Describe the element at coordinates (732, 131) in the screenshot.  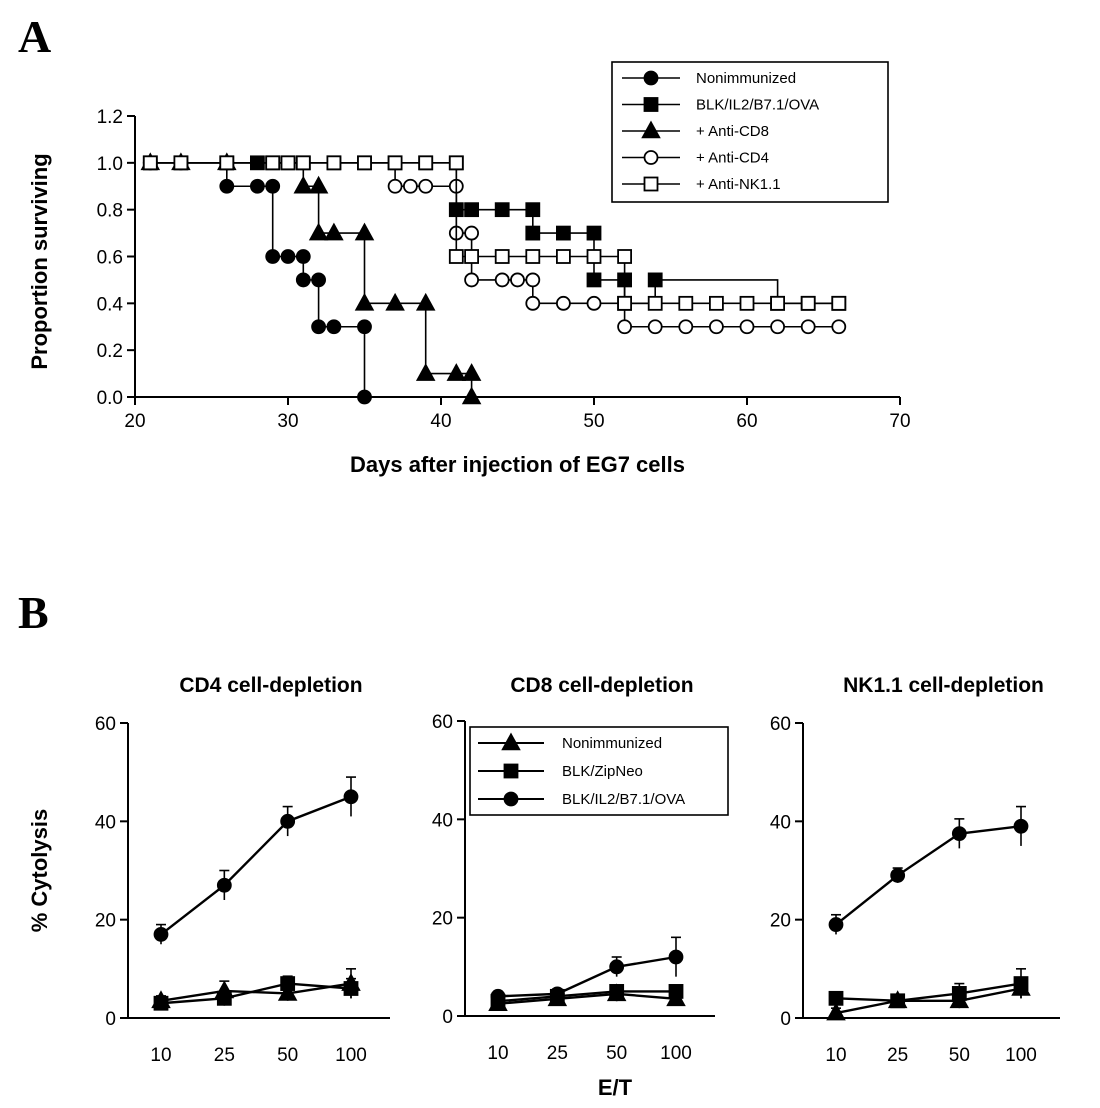
I see `legend-label: + Anti-CD8` at that location.